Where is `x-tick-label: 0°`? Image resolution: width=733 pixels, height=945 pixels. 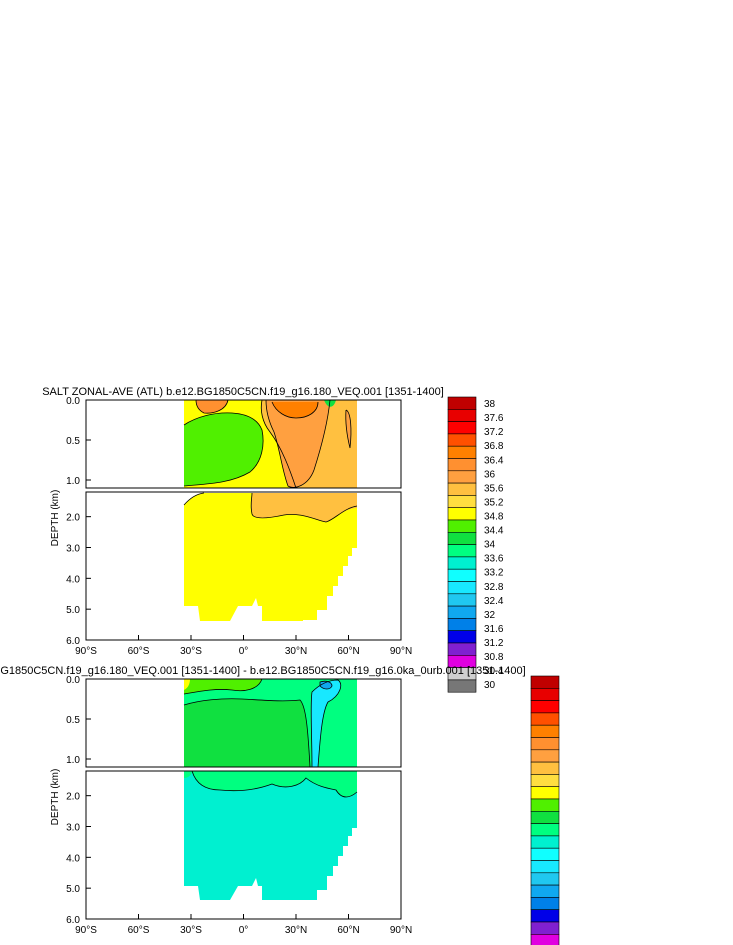
x-tick-label: 0° is located at coordinates (244, 930).